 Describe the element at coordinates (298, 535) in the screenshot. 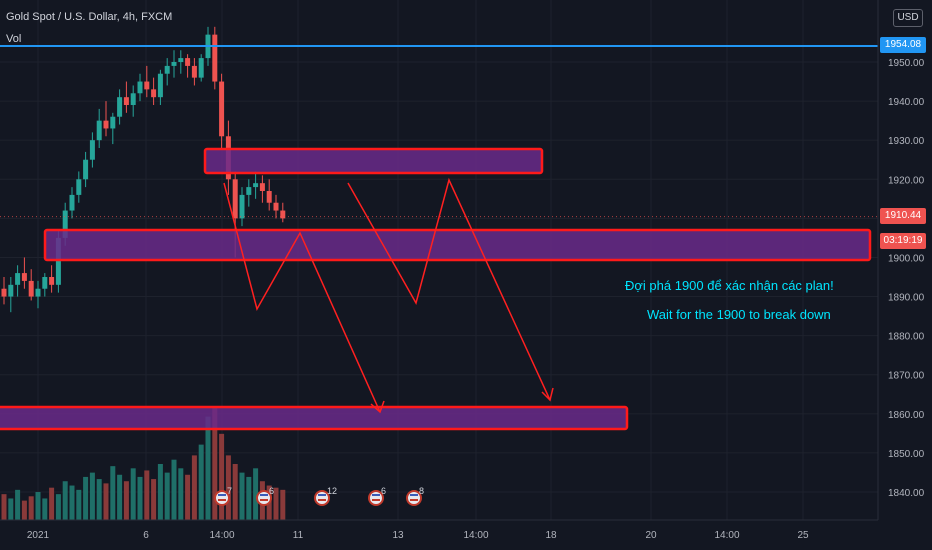

I see `time-tick-label: 11` at that location.